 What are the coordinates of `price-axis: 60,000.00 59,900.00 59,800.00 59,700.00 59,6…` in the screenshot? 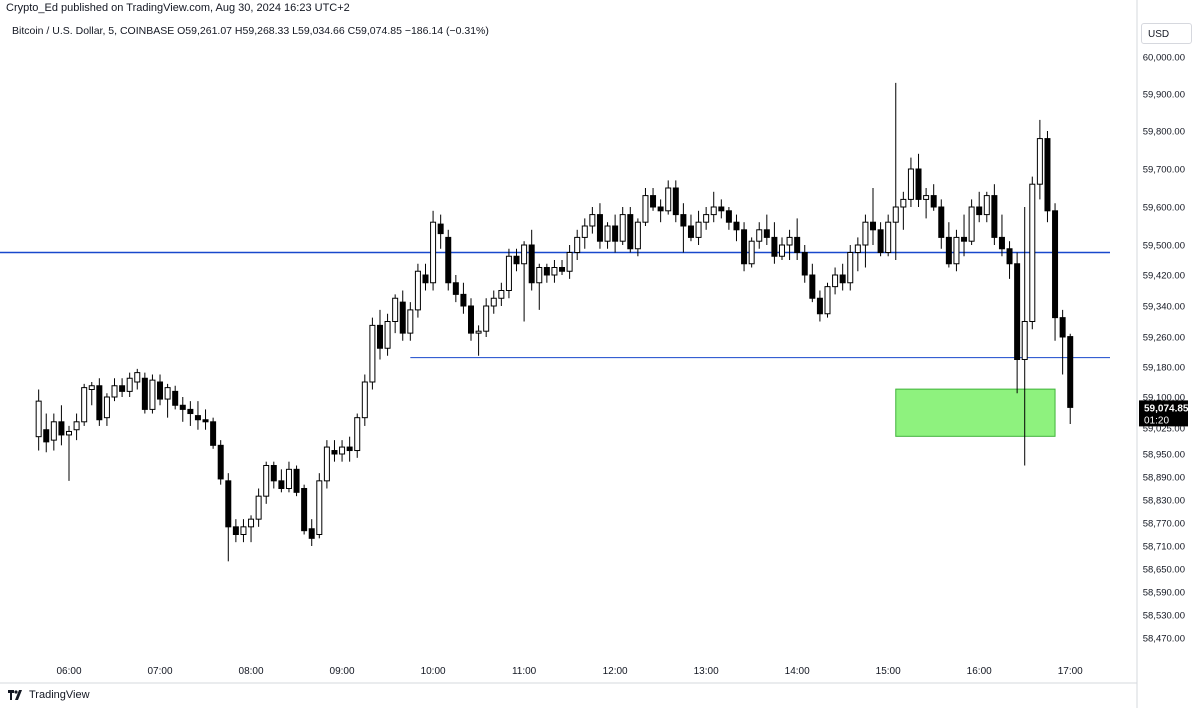 It's located at (1164, 349).